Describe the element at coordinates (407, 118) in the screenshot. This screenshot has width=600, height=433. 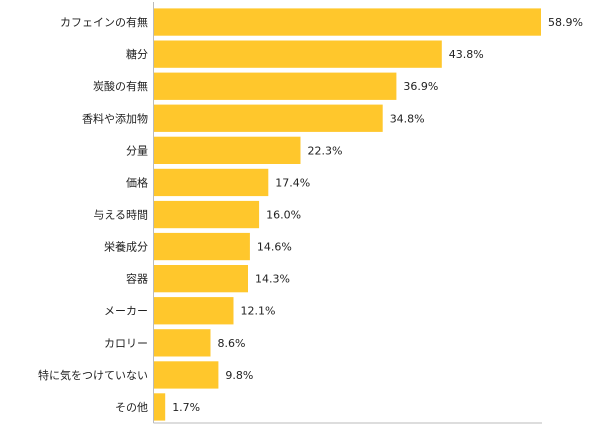
I see `value-label-3: 34.8%` at that location.